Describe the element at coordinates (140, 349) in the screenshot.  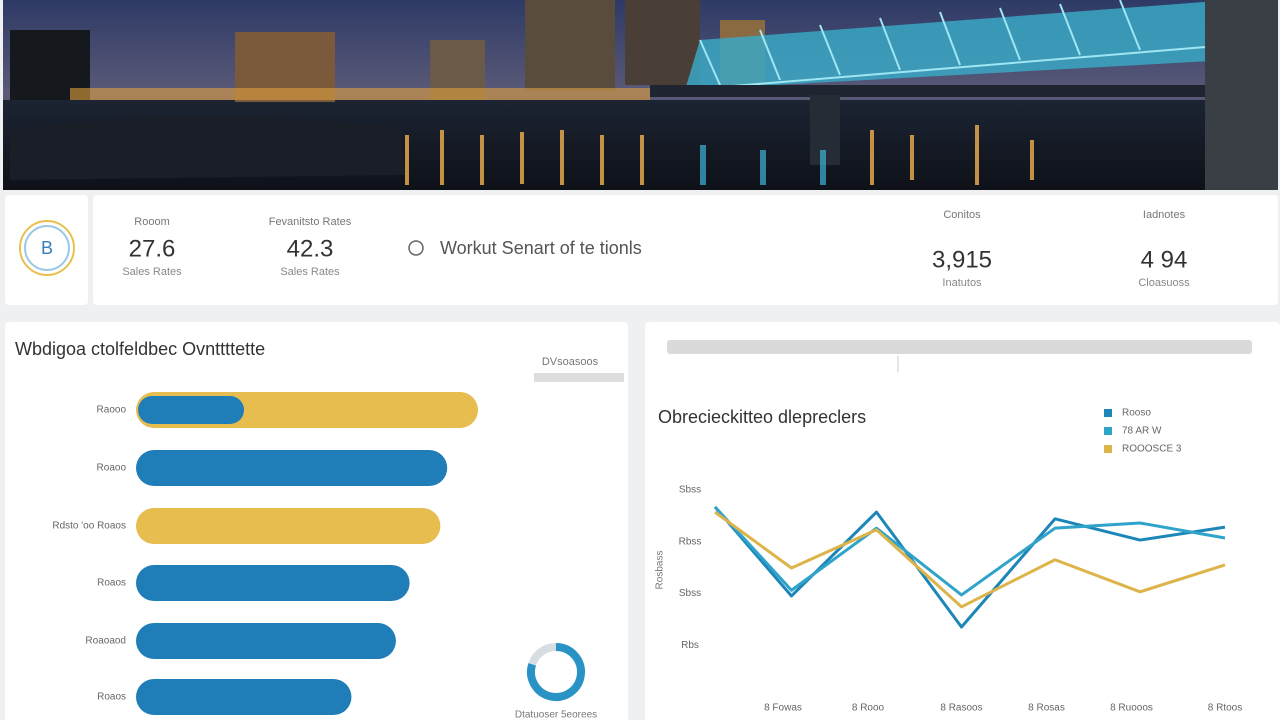
I see `chart-title: Wbdigoa ctolfeldbec Ovnttttette` at that location.